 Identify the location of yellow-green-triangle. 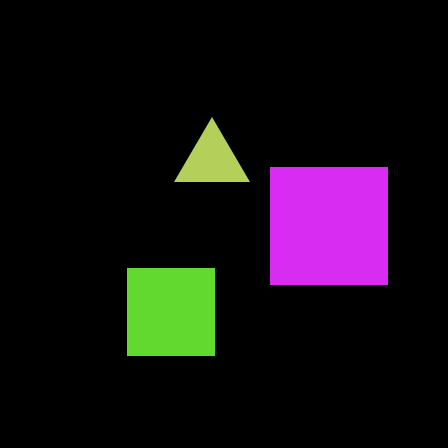
(212, 149).